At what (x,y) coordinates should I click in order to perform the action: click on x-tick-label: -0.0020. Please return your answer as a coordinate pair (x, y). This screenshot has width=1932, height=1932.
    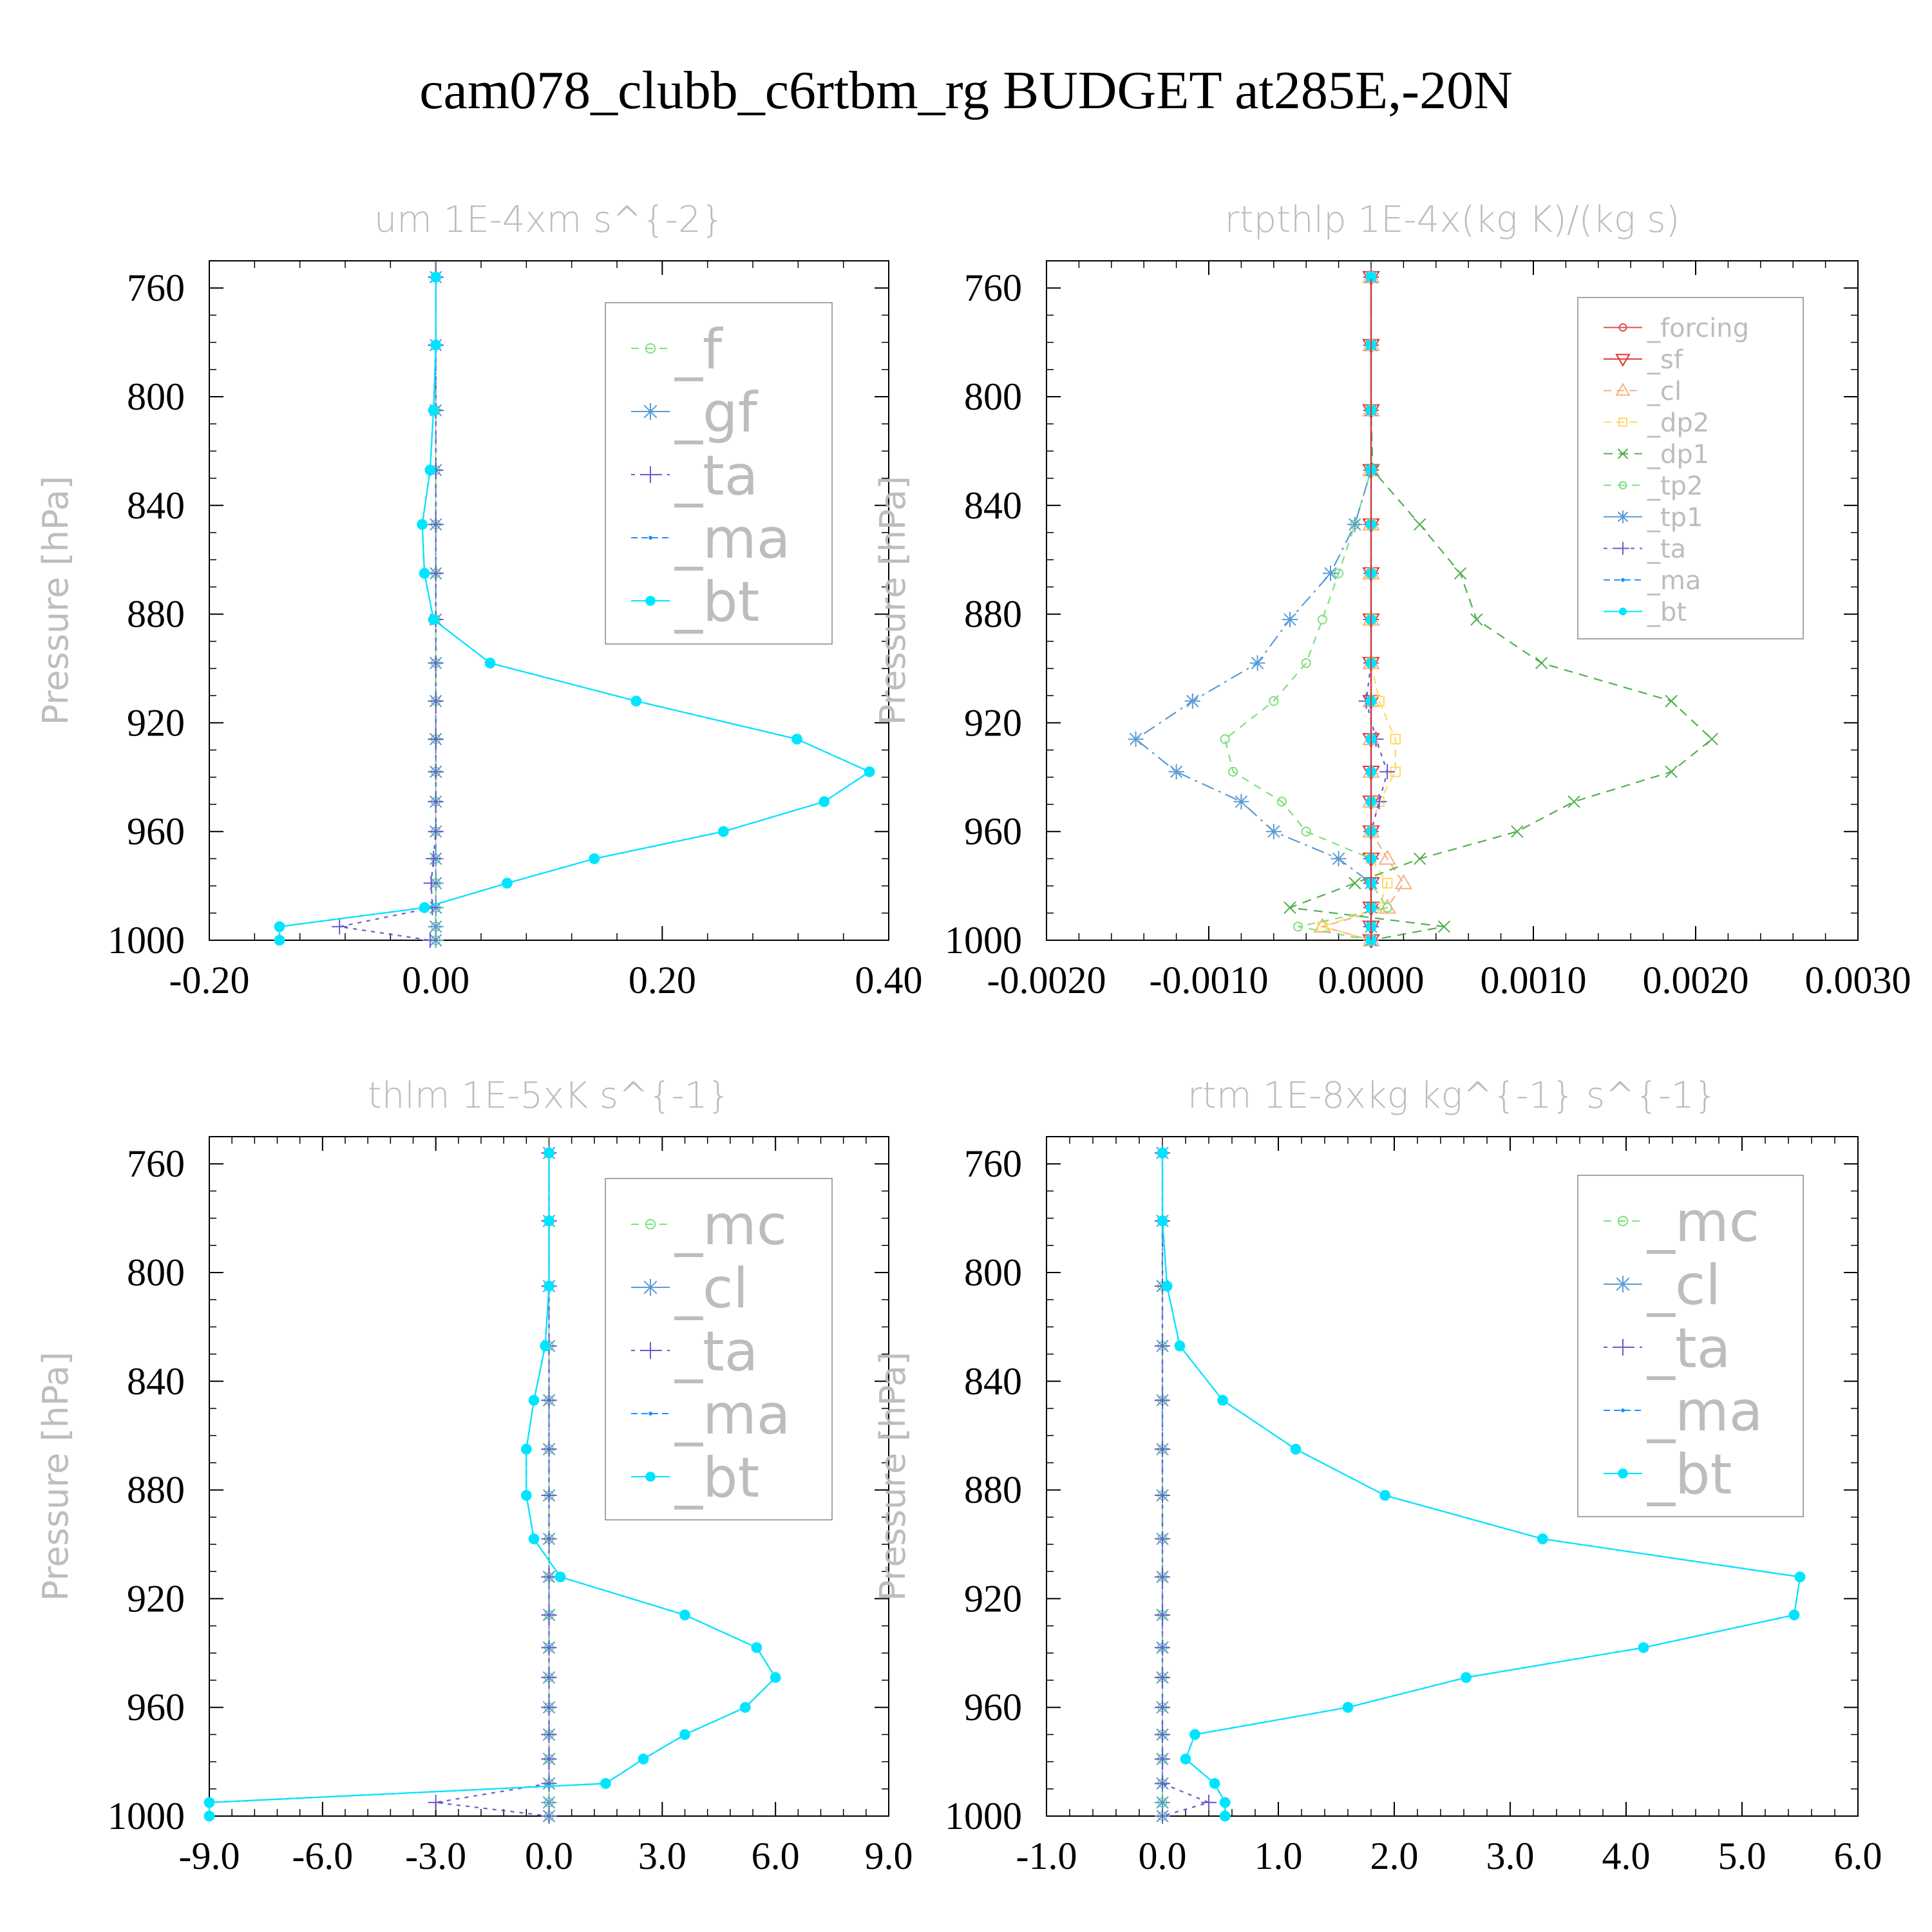
    Looking at the image, I should click on (1046, 980).